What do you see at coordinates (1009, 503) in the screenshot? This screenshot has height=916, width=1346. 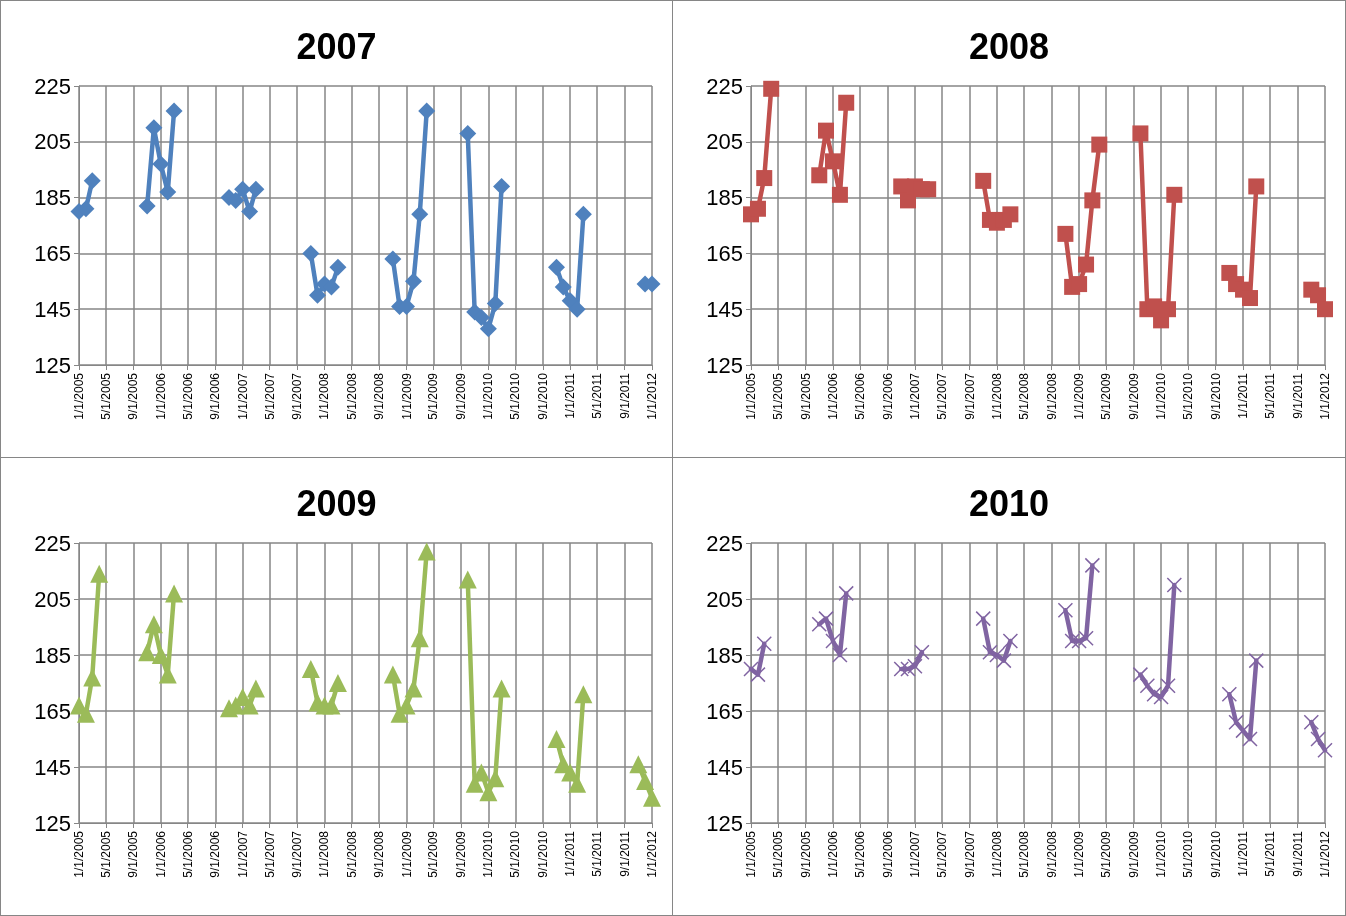 I see `chart-title: 2010` at bounding box center [1009, 503].